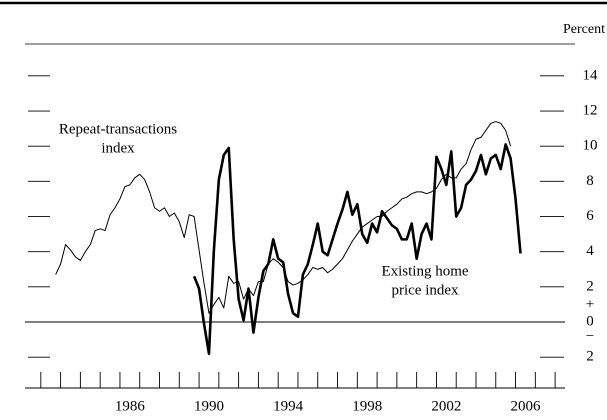 The image size is (607, 420). Describe the element at coordinates (118, 148) in the screenshot. I see `annotation: index` at that location.